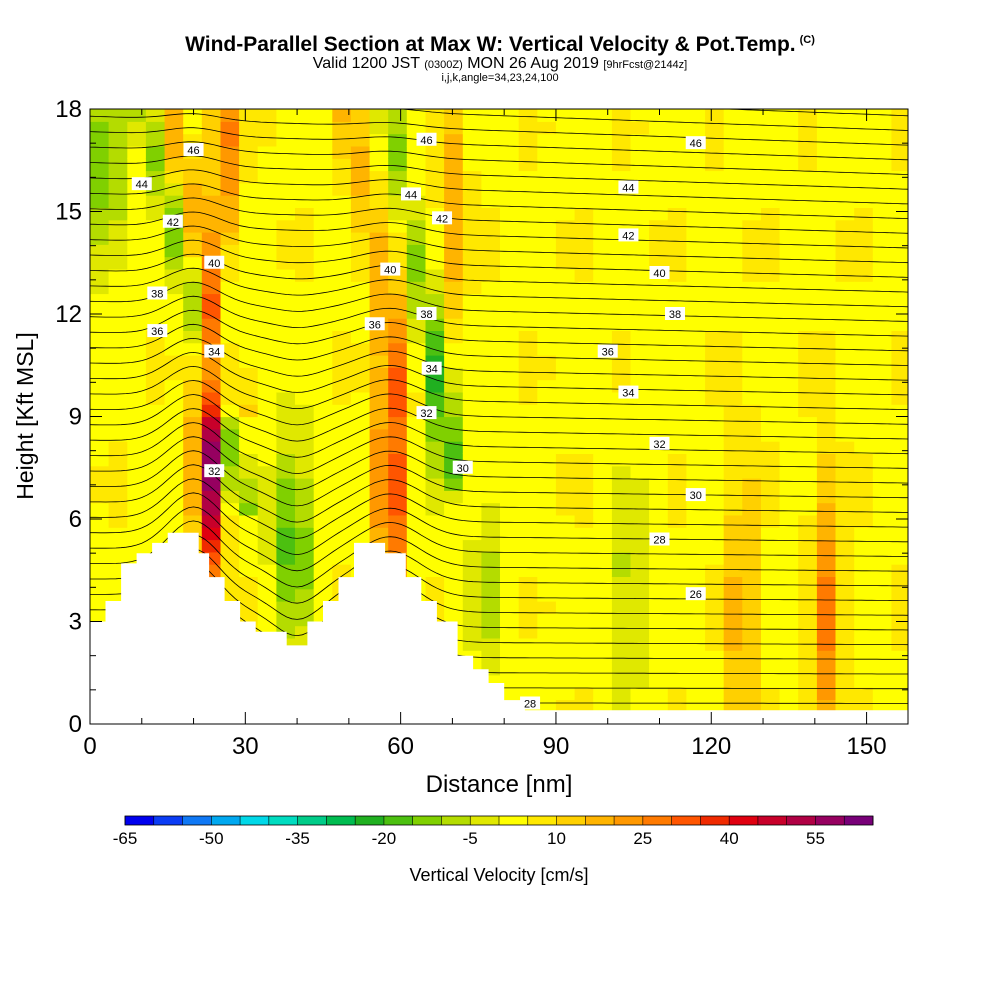 The width and height of the screenshot is (1000, 1000). Describe the element at coordinates (659, 541) in the screenshot. I see `contour-label-text: 28` at that location.